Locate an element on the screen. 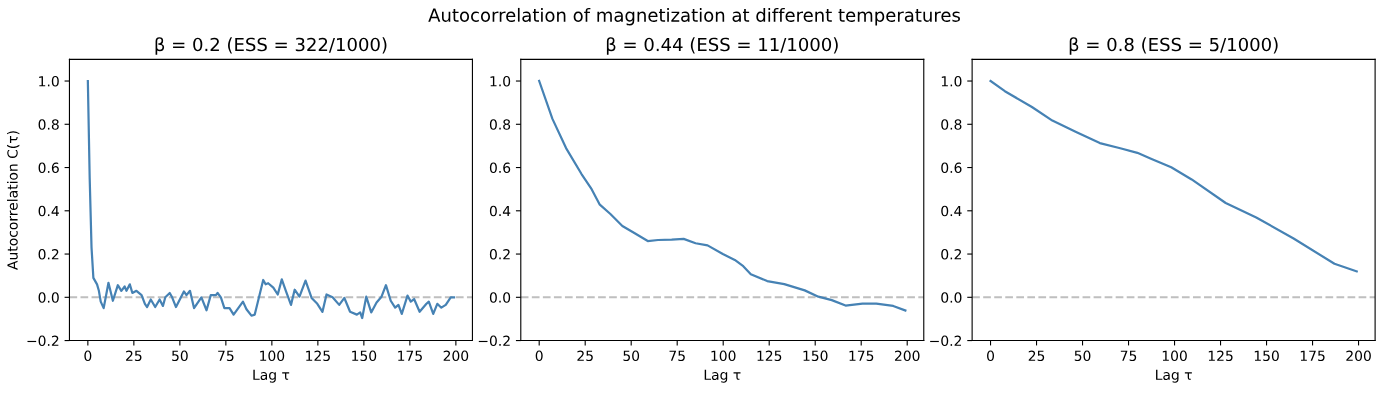  y-axis-title: Autocorrelation C(τ) is located at coordinates (13, 200).